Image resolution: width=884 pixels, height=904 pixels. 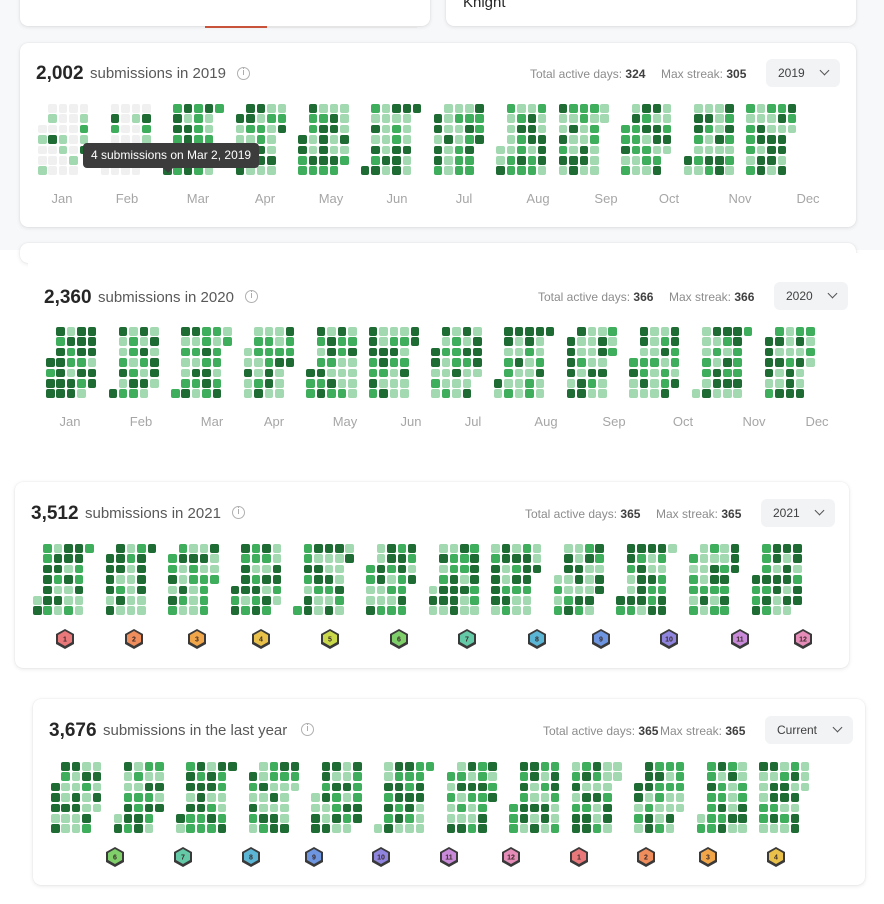 What do you see at coordinates (537, 639) in the screenshot?
I see `month-badge-icon: 8` at bounding box center [537, 639].